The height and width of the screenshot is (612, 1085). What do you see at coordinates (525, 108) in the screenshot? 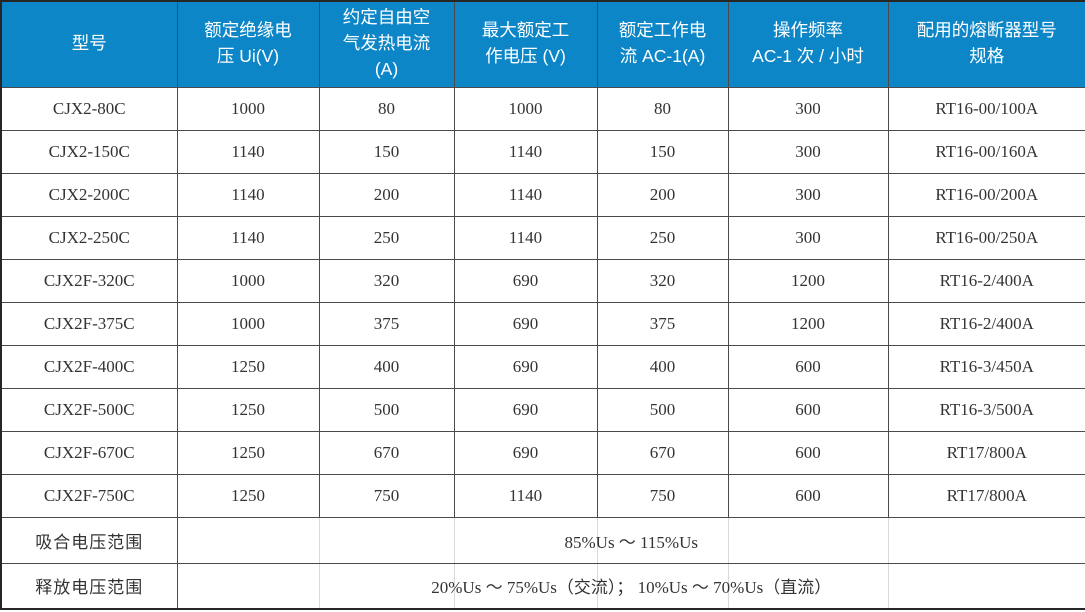
I see `max-working-voltage-cell: 1000` at bounding box center [525, 108].